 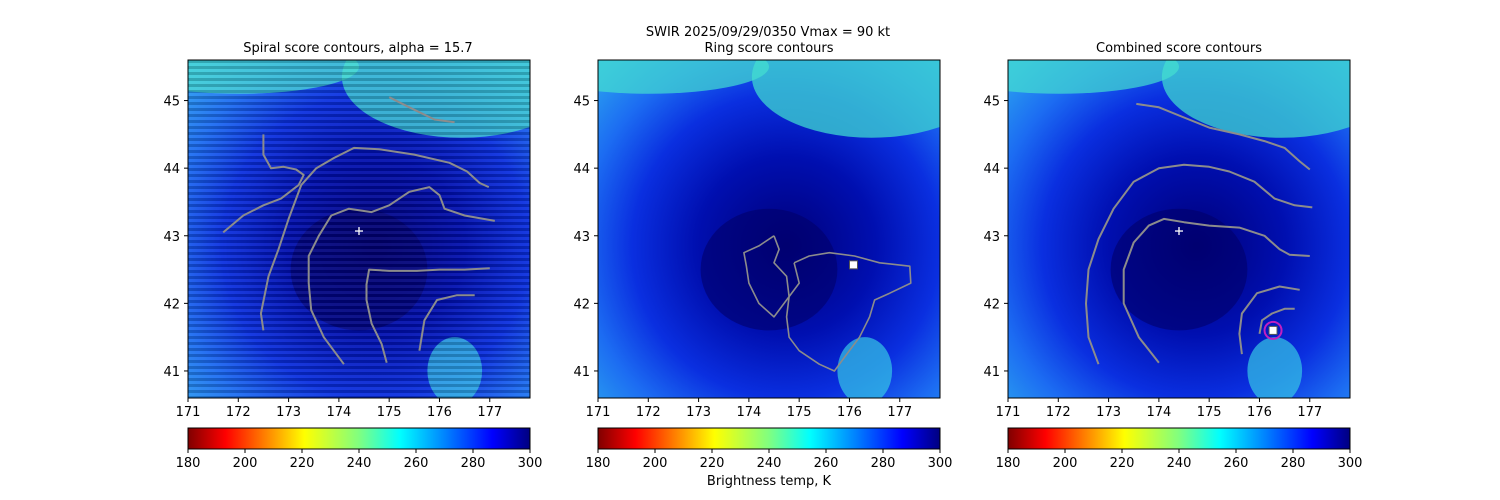 I want to click on panel-title: Ring score contours, so click(x=768, y=48).